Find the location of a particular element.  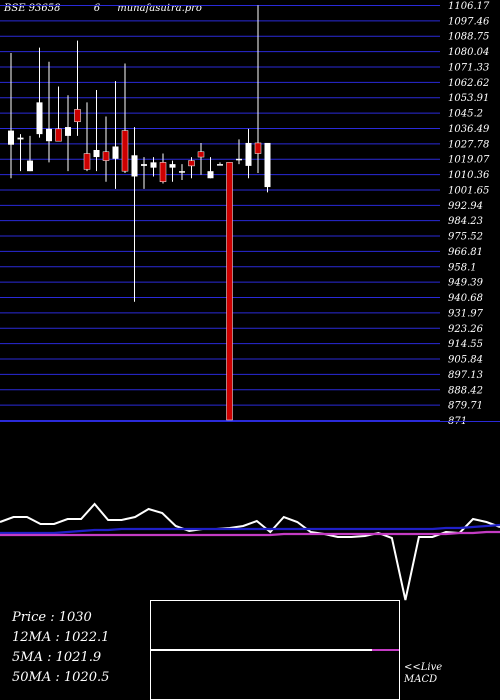

price-tick-label: 1027.78 is located at coordinates (468, 144).